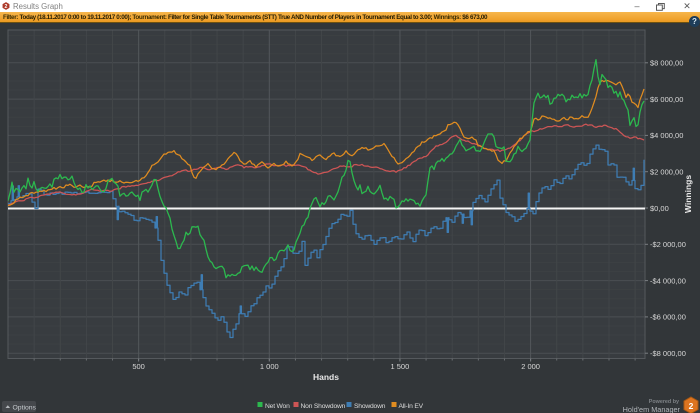  What do you see at coordinates (326, 377) in the screenshot?
I see `svg-text: Hands` at bounding box center [326, 377].